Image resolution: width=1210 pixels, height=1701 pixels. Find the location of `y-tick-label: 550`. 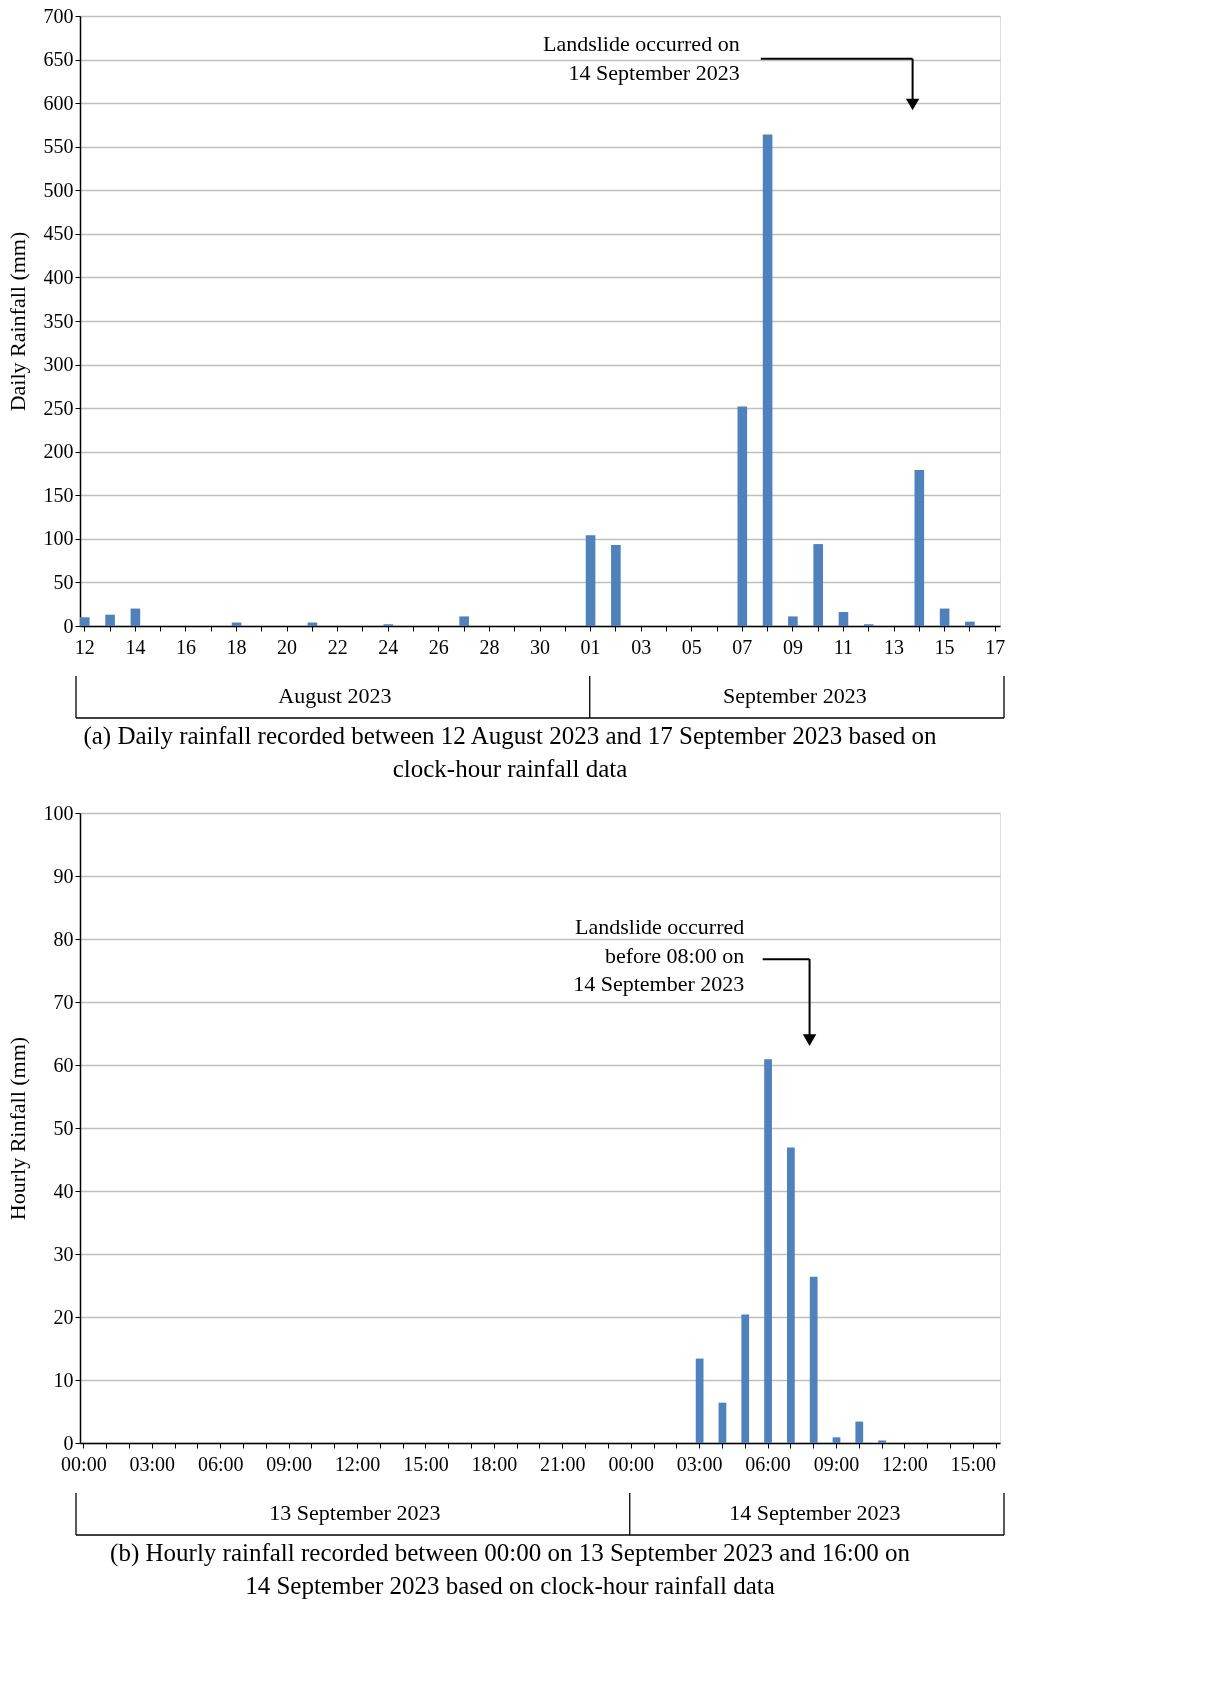

y-tick-label: 550 is located at coordinates (58, 146).